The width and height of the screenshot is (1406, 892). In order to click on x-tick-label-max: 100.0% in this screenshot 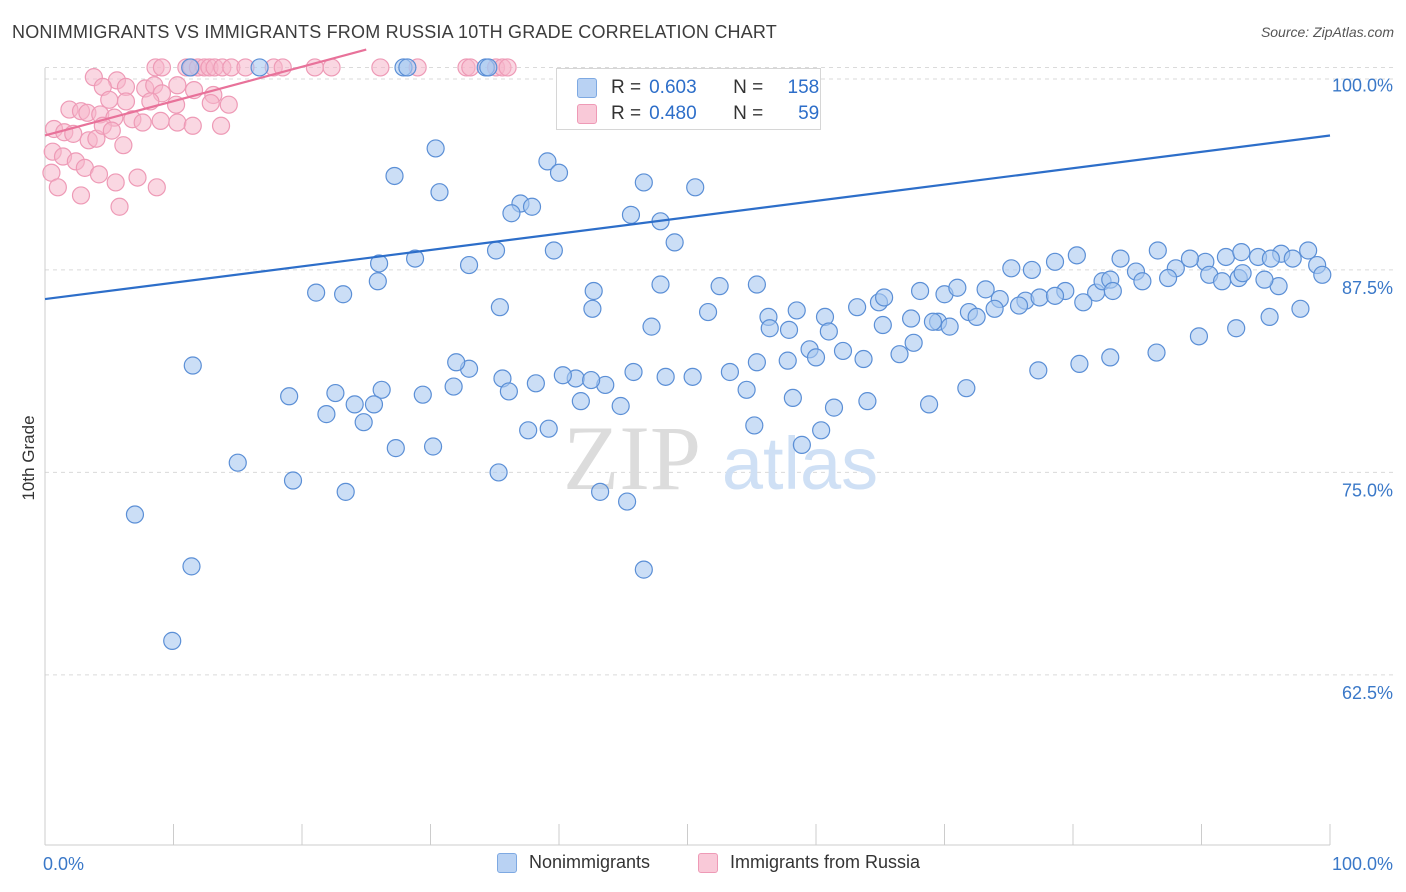, I will do `click(1362, 864)`.